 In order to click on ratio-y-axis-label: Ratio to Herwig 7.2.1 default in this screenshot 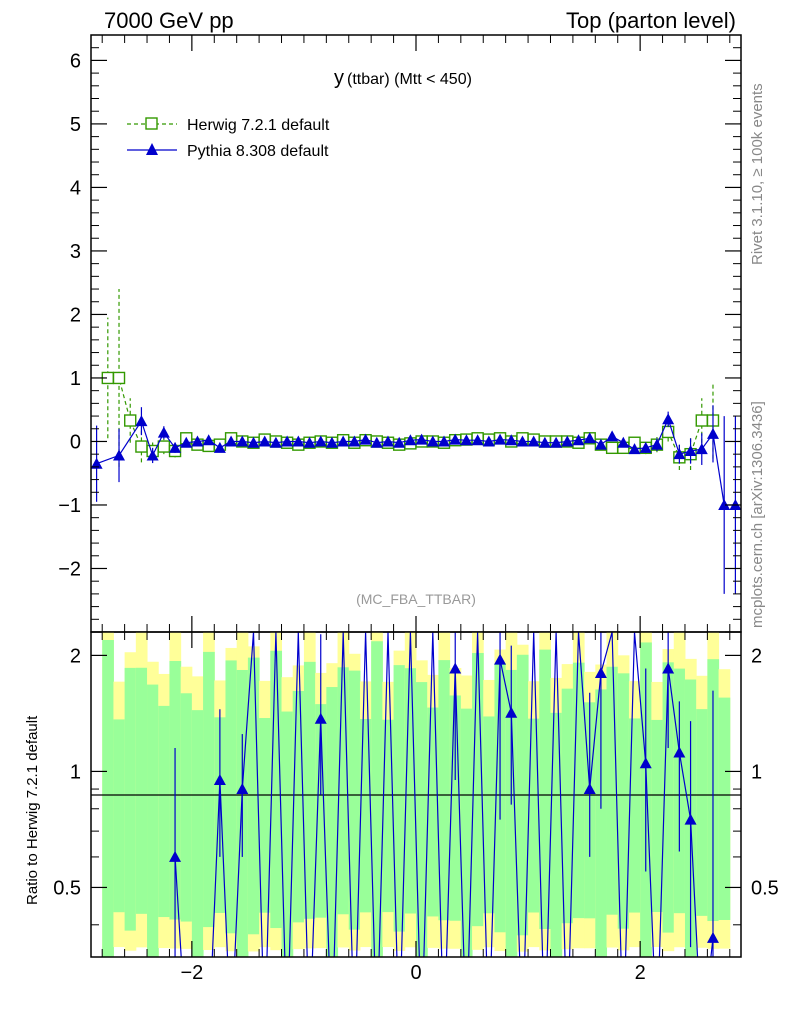, I will do `click(32, 810)`.